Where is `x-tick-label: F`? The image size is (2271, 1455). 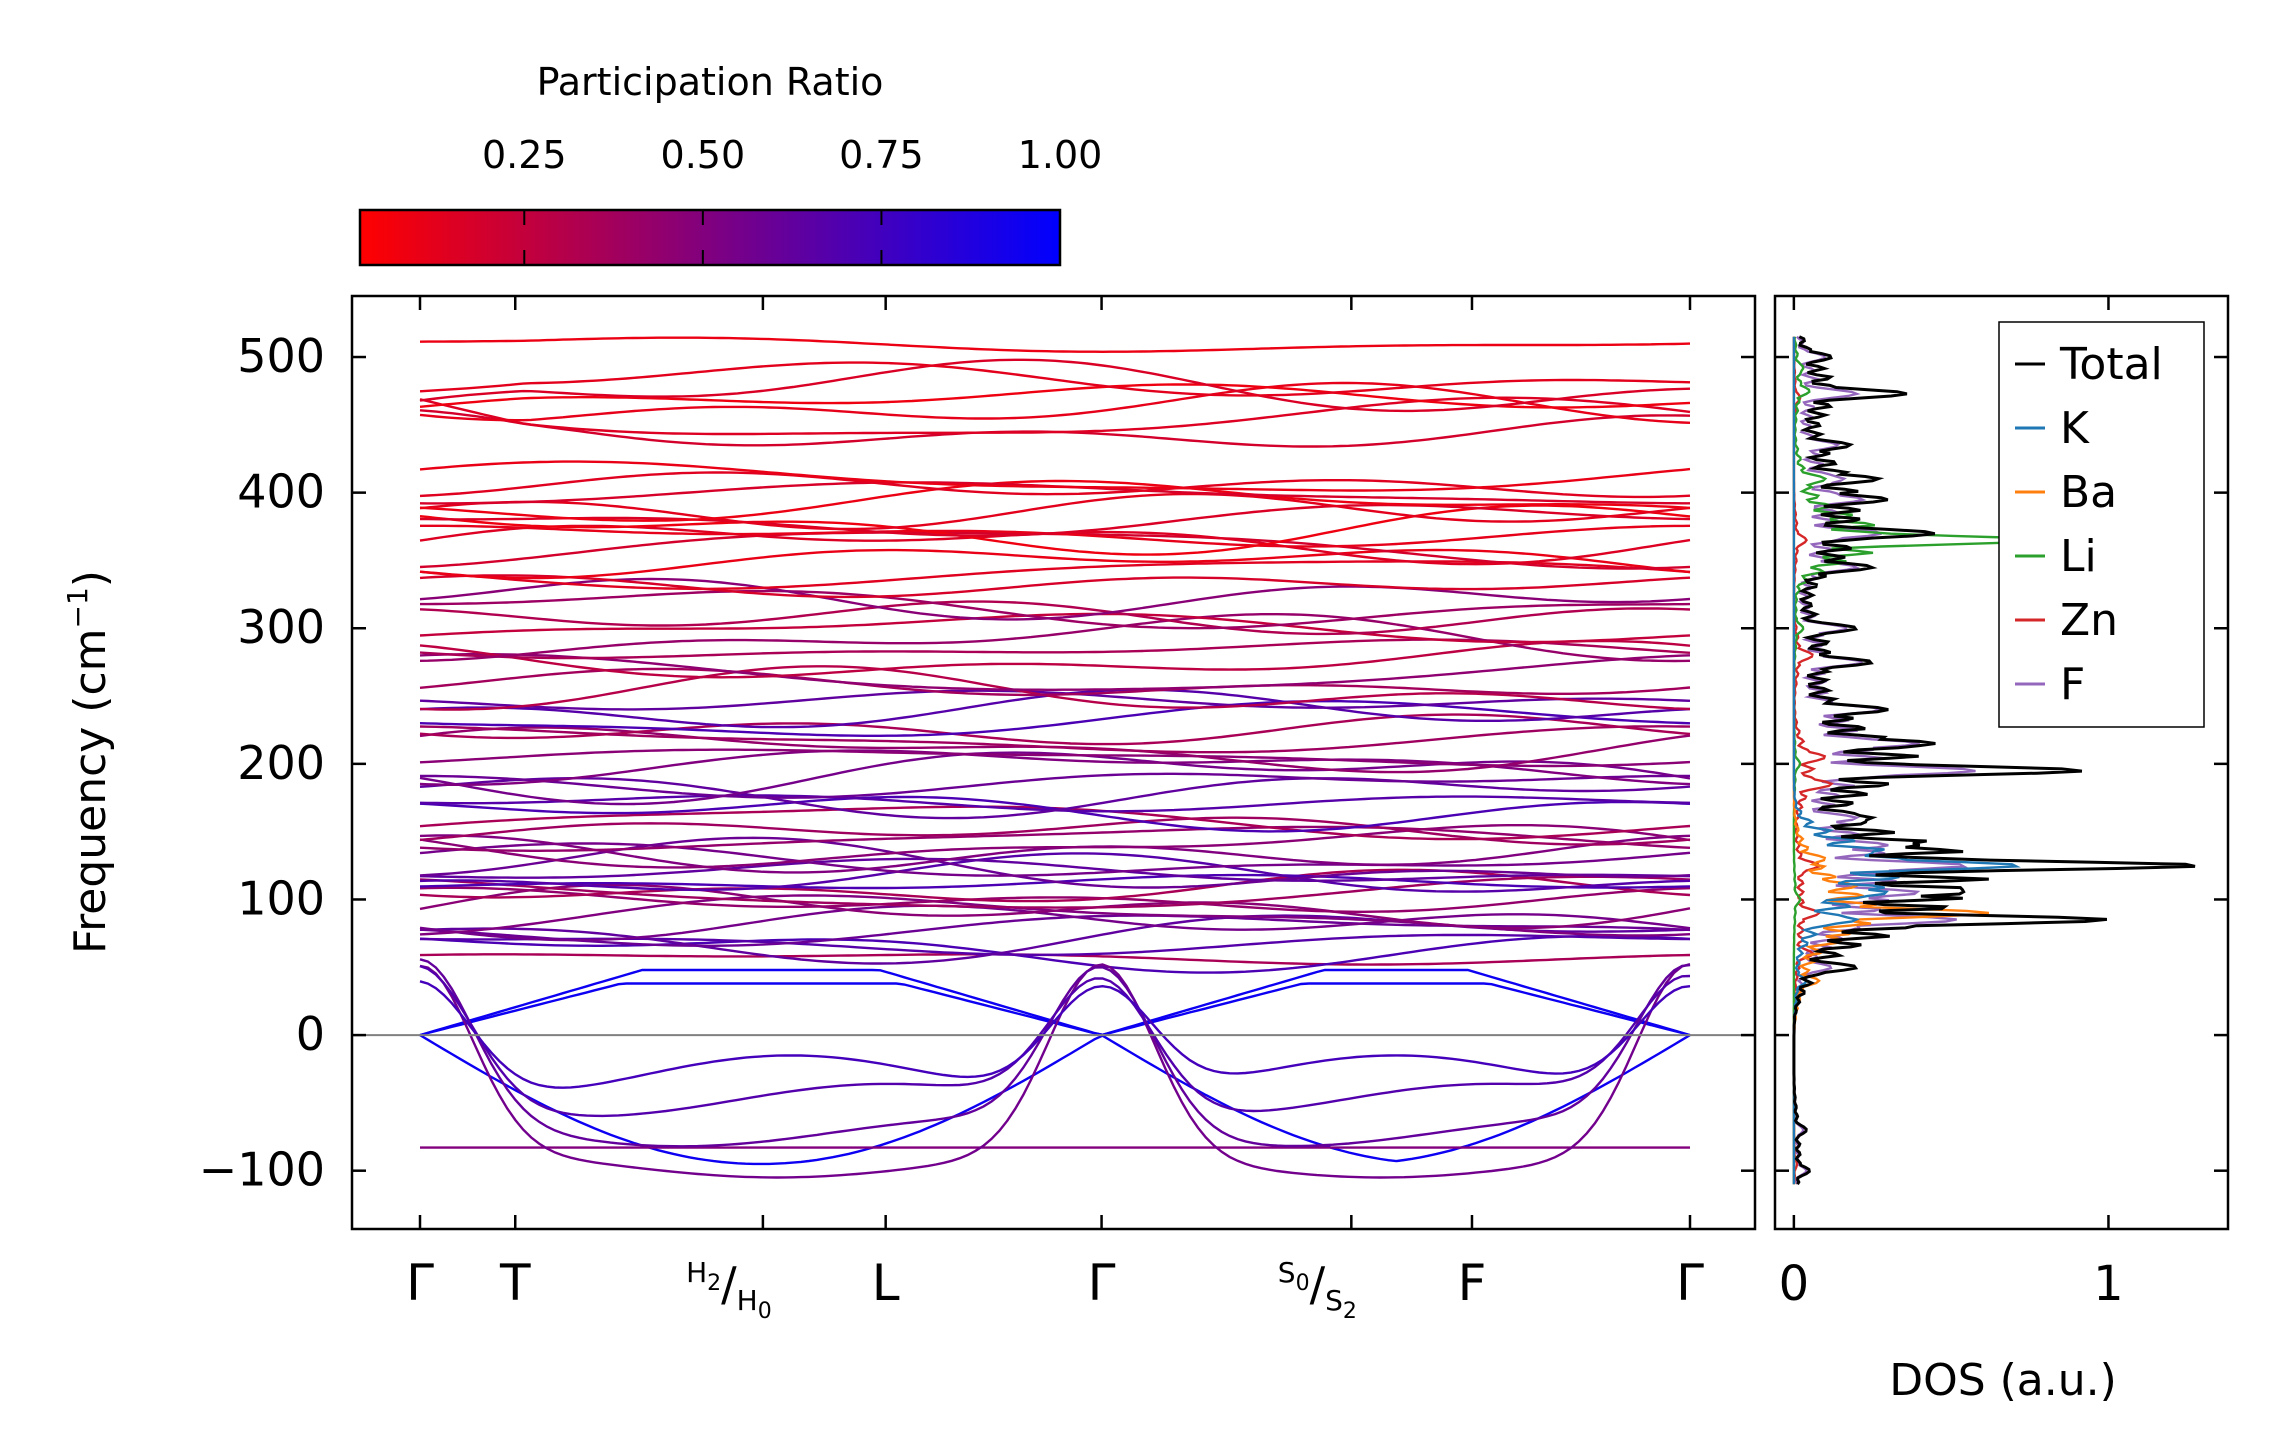 x-tick-label: F is located at coordinates (1472, 1283).